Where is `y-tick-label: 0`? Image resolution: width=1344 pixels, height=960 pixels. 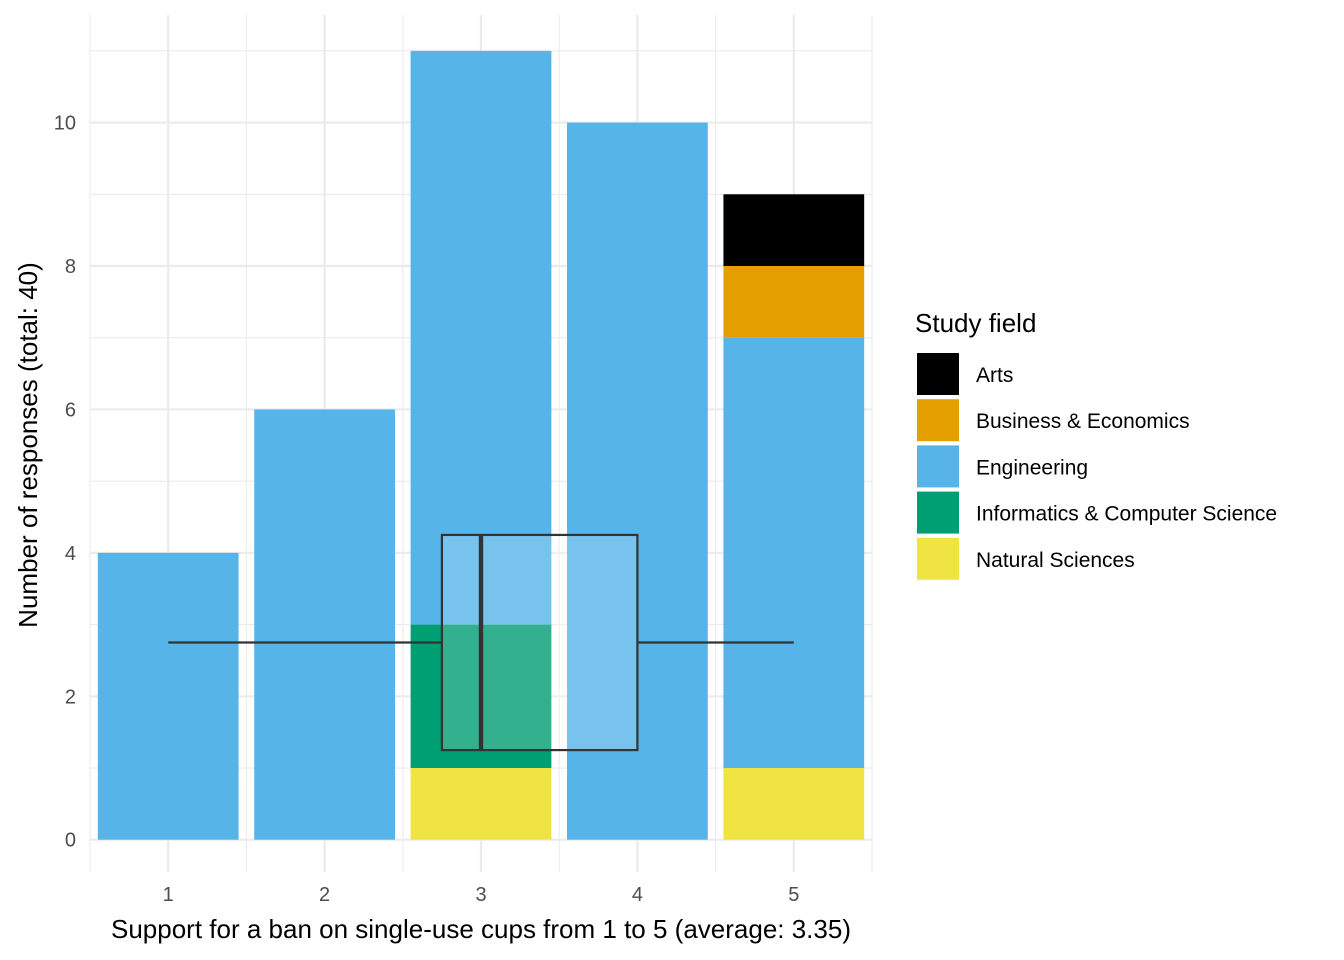
y-tick-label: 0 is located at coordinates (70, 841).